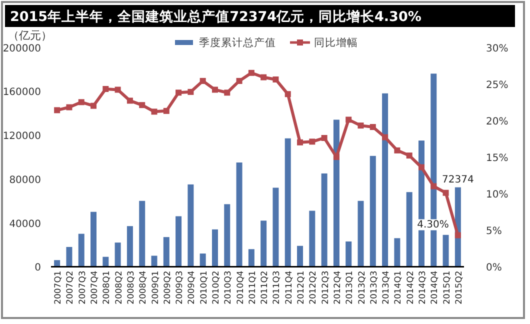 The image size is (530, 324). Describe the element at coordinates (411, 287) in the screenshot. I see `x-tick-label: 2014Q2` at that location.